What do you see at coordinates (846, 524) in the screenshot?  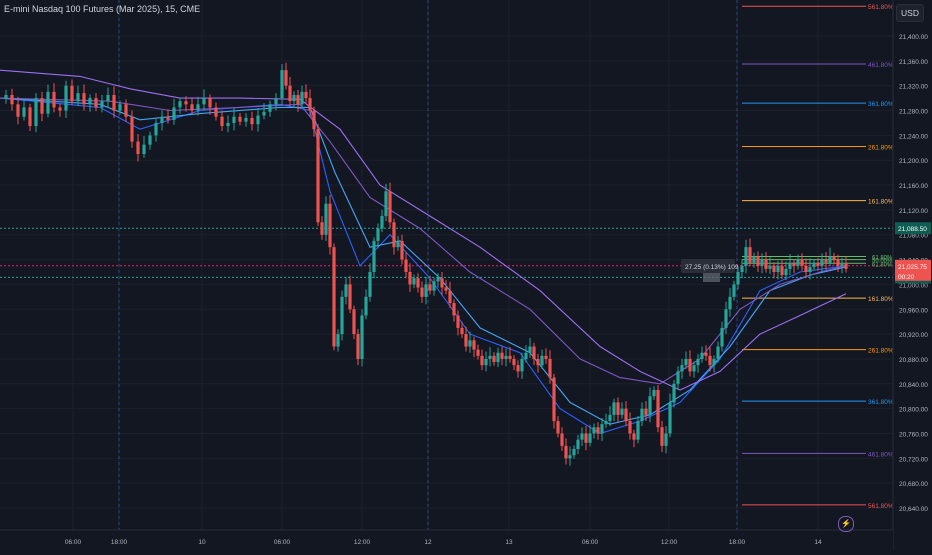 I see `lightning-icon: ⚡` at bounding box center [846, 524].